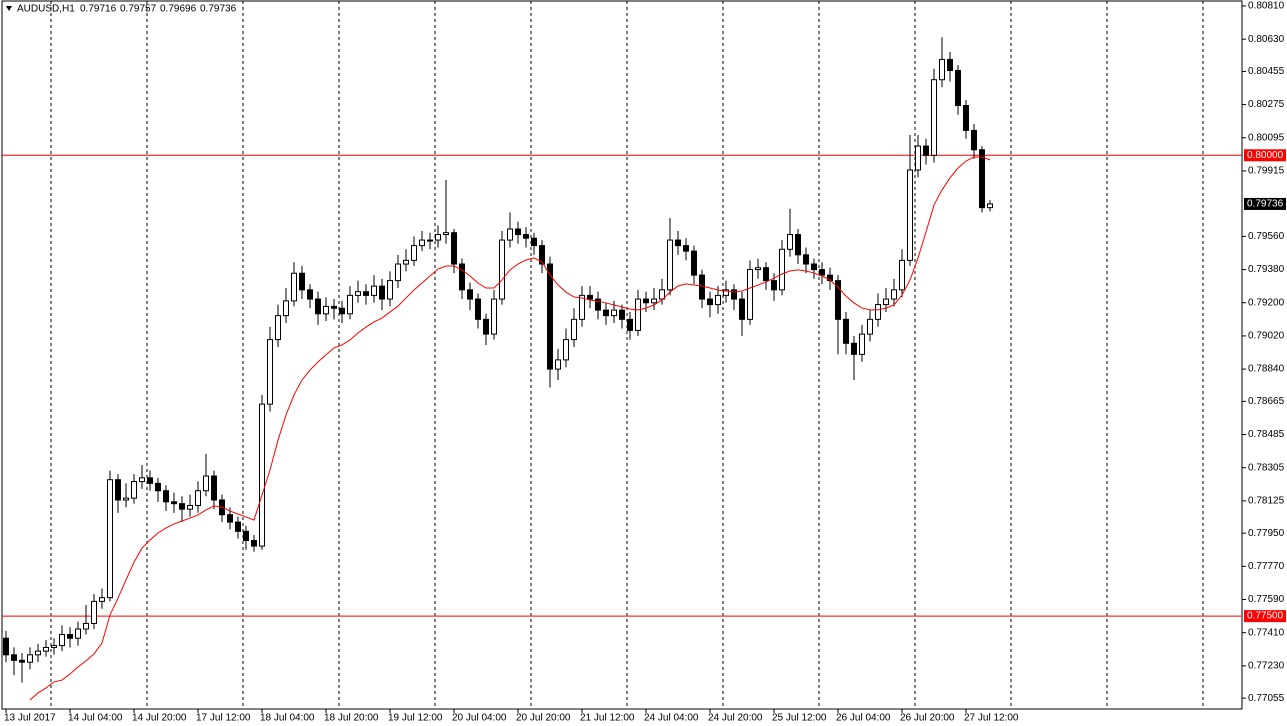 Image resolution: width=1287 pixels, height=726 pixels. I want to click on last-price-label: 0.79736, so click(1265, 204).